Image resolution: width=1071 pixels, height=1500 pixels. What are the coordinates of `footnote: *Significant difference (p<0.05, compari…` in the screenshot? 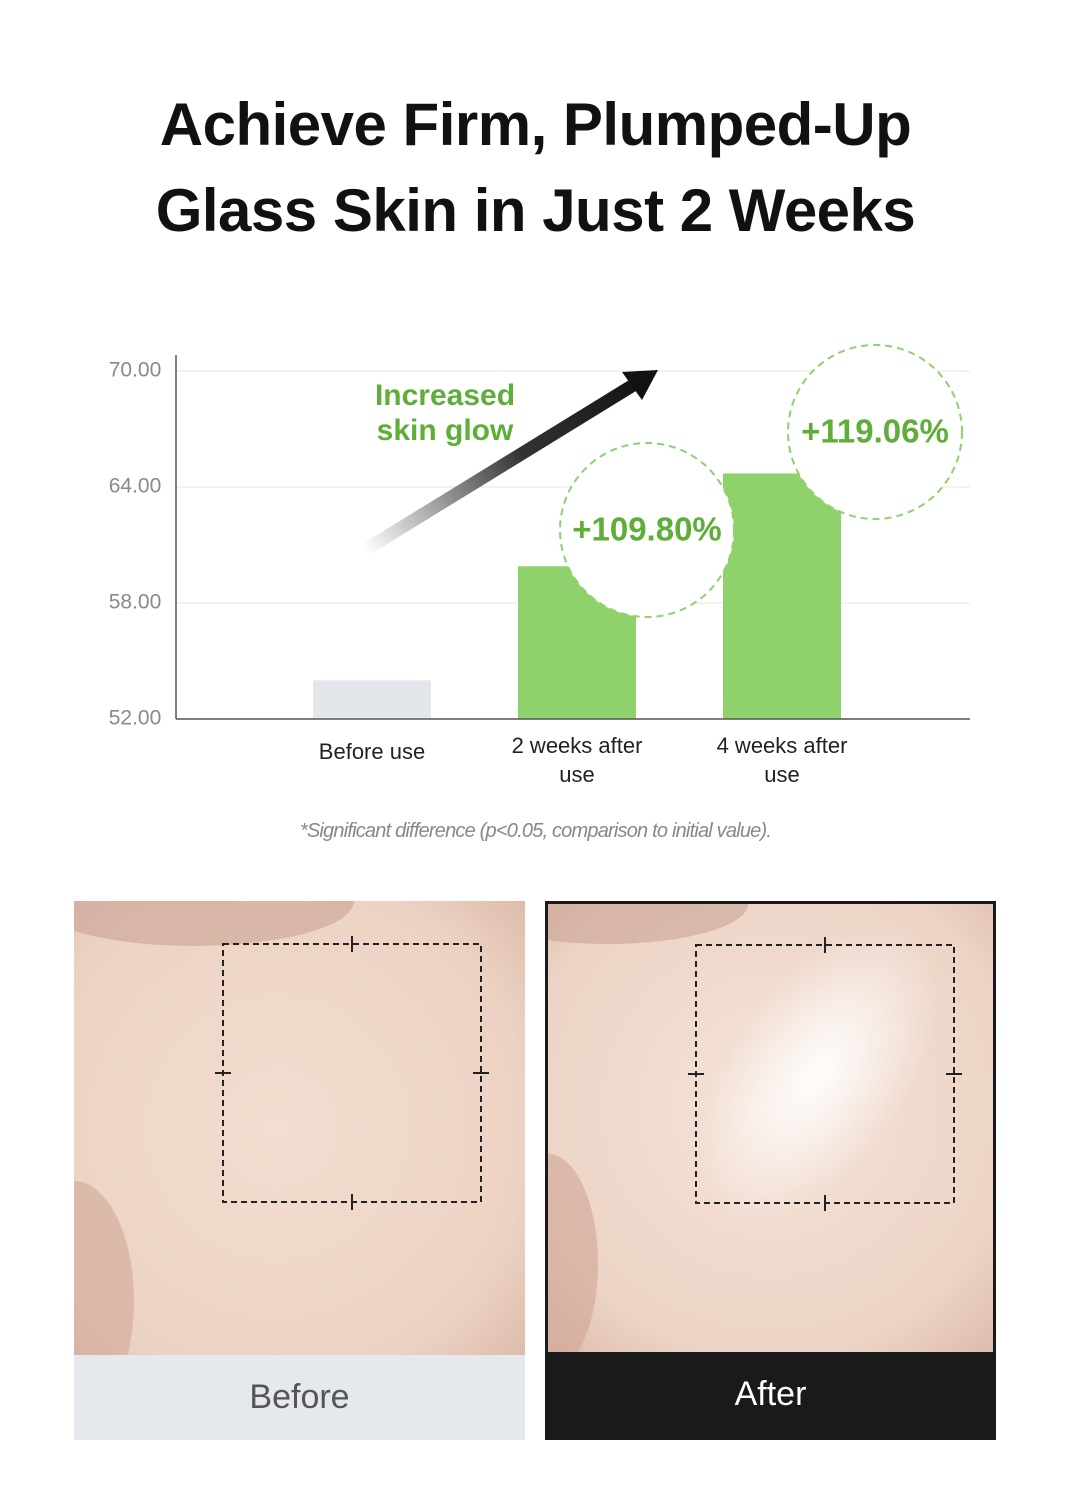 It's located at (535, 831).